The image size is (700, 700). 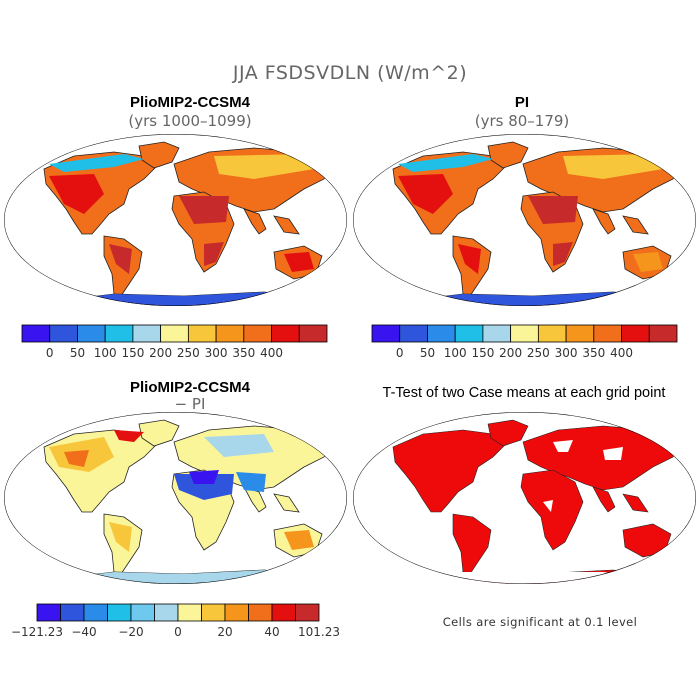 What do you see at coordinates (189, 102) in the screenshot?
I see `panel1-title: PlioMIP2-CCSM4` at bounding box center [189, 102].